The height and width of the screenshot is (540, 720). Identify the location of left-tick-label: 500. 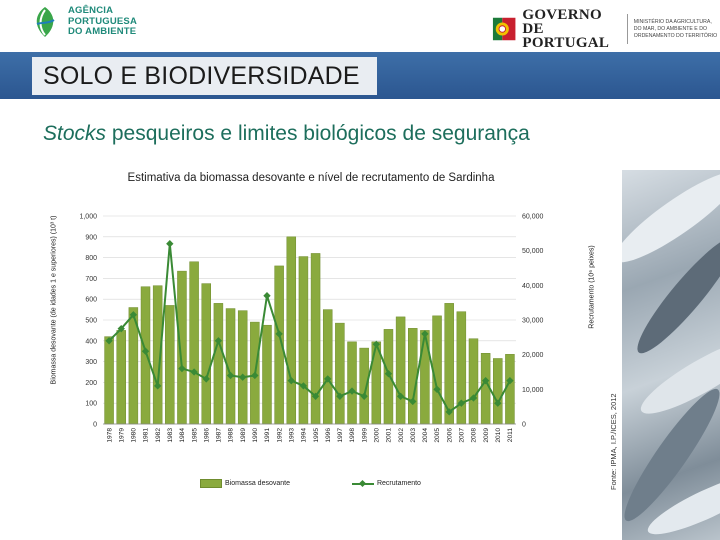
(91, 321).